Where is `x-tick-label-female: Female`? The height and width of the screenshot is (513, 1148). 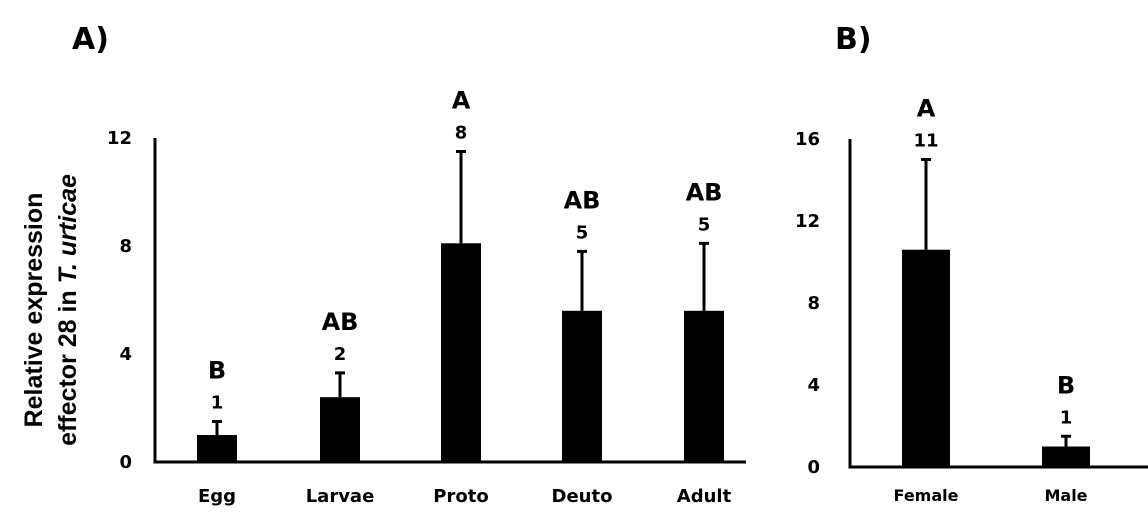
x-tick-label-female: Female is located at coordinates (926, 495).